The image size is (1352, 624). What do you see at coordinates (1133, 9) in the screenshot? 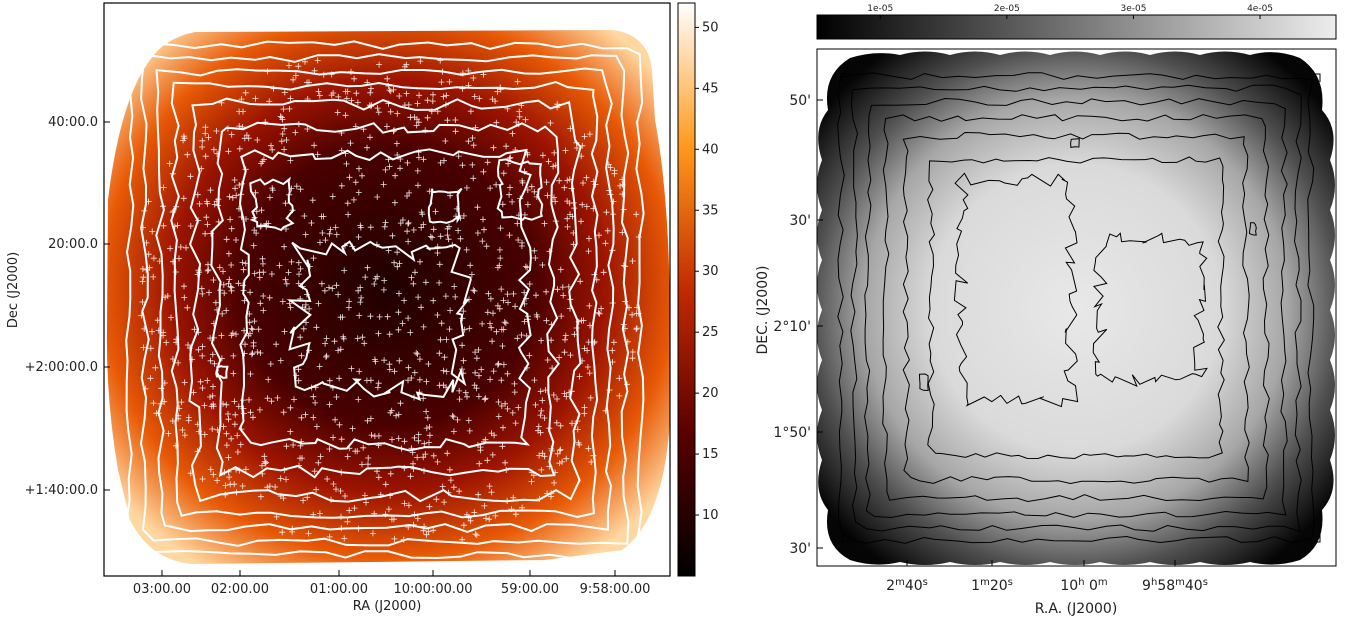
I see `right-colorbar-tick-label: 3e-05` at bounding box center [1133, 9].